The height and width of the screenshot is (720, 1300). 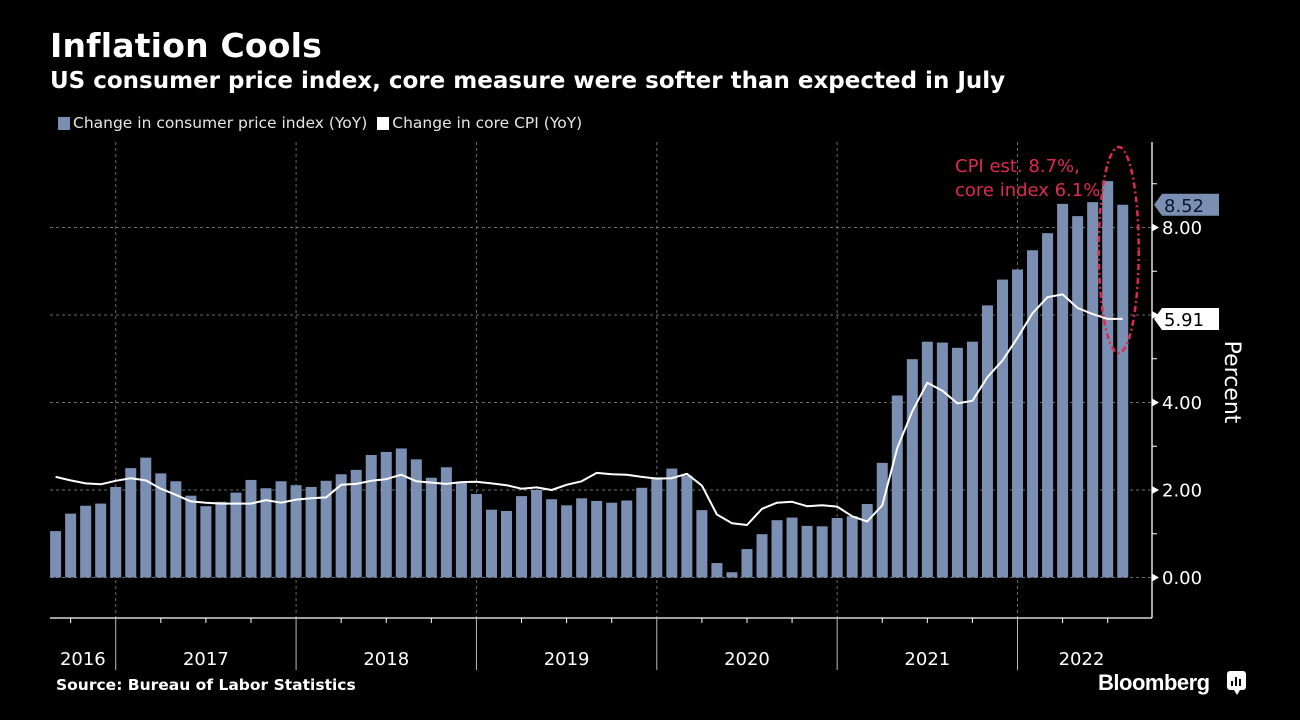 What do you see at coordinates (1236, 683) in the screenshot?
I see `bloomberg-chart-icon` at bounding box center [1236, 683].